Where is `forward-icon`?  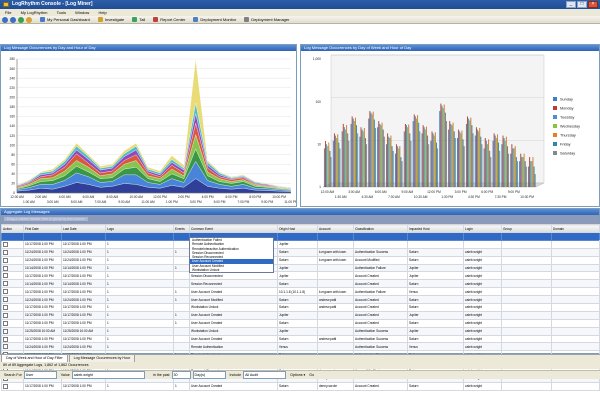
forward-icon is located at coordinates (13, 19).